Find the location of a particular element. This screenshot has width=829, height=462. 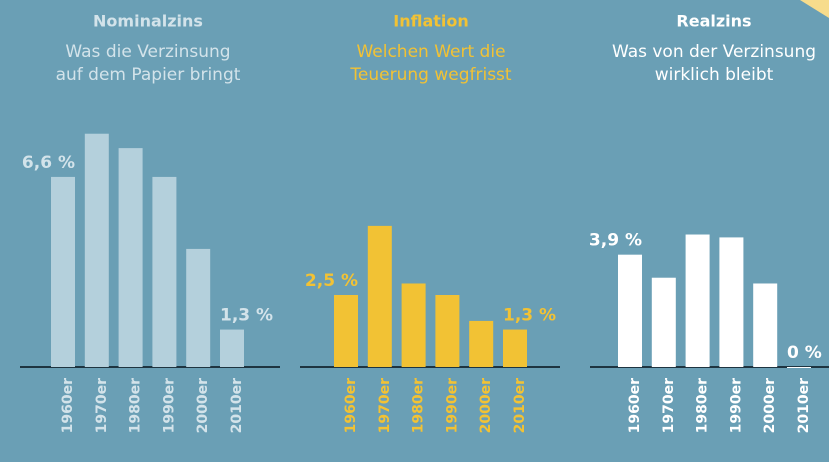

value-label: 0 % is located at coordinates (804, 353).